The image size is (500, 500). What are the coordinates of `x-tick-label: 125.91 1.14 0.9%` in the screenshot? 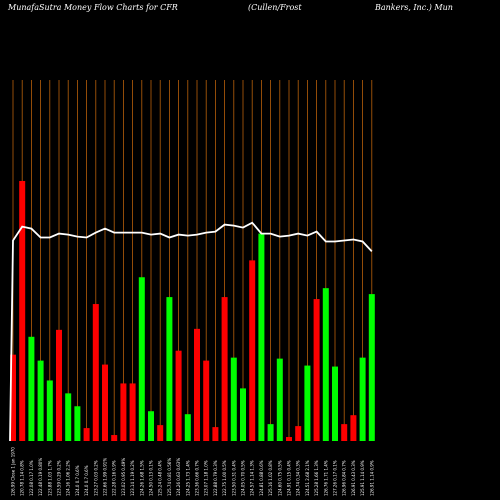 It's located at (362, 478).